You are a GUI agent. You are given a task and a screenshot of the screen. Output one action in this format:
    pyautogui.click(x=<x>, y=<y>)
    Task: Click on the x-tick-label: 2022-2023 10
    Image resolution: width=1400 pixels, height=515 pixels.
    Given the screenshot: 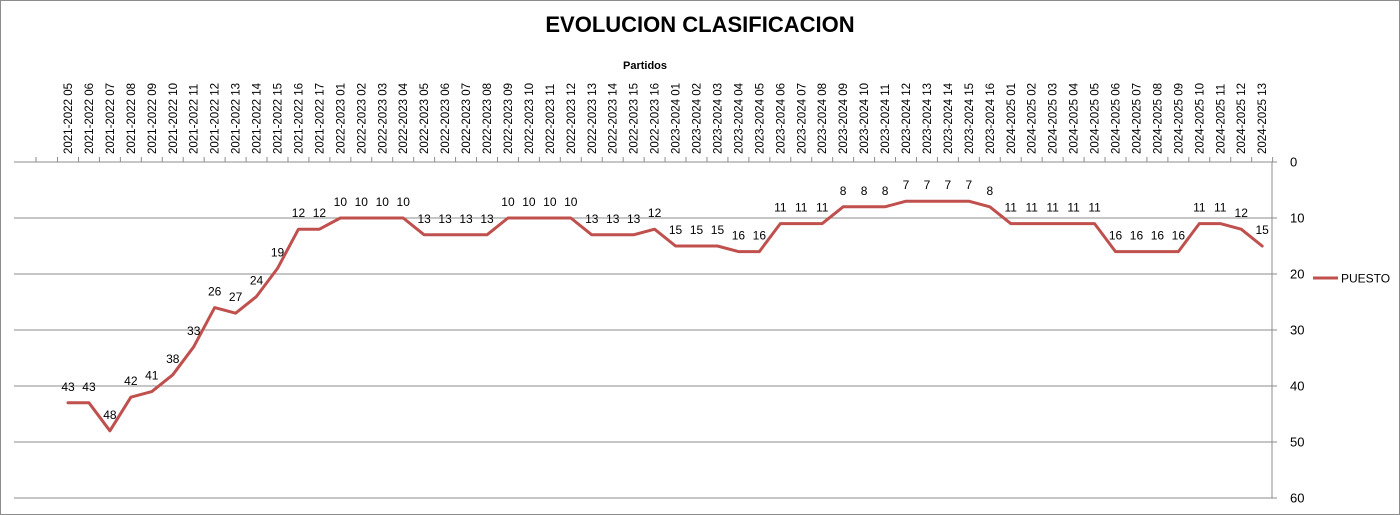 What is the action you would take?
    pyautogui.click(x=530, y=118)
    